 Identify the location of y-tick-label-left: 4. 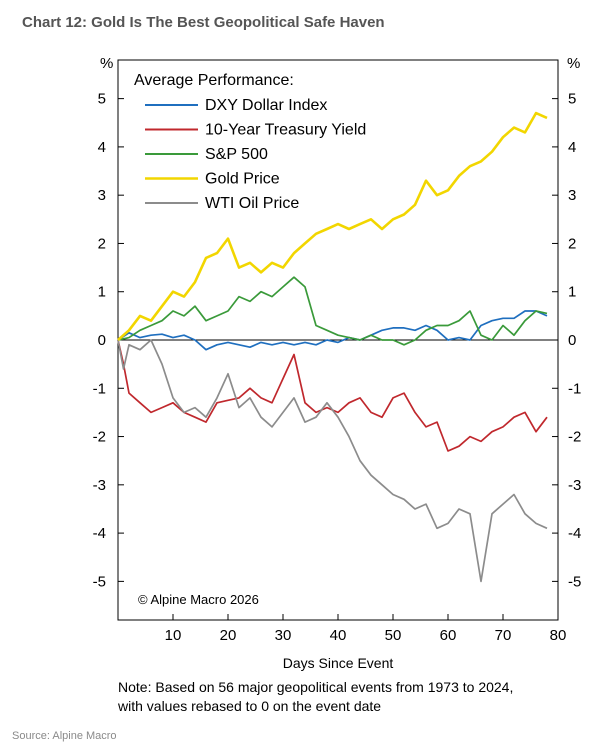
(102, 147).